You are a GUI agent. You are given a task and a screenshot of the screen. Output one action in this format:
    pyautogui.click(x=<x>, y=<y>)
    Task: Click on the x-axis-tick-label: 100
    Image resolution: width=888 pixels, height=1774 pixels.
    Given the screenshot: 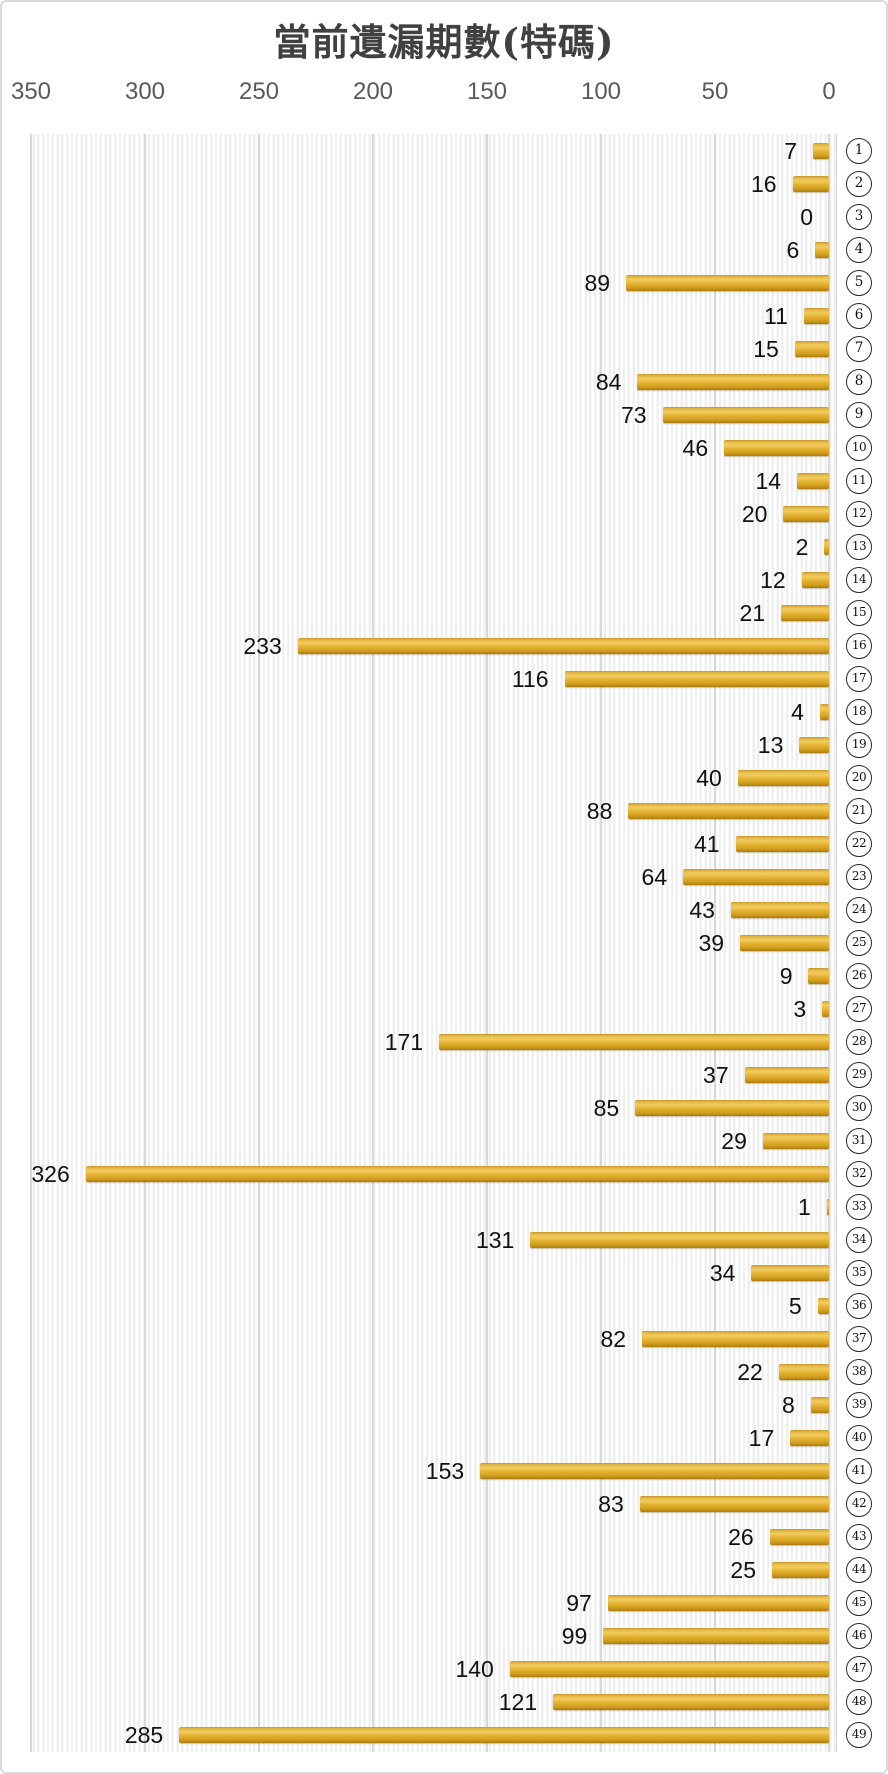 What is the action you would take?
    pyautogui.click(x=601, y=91)
    